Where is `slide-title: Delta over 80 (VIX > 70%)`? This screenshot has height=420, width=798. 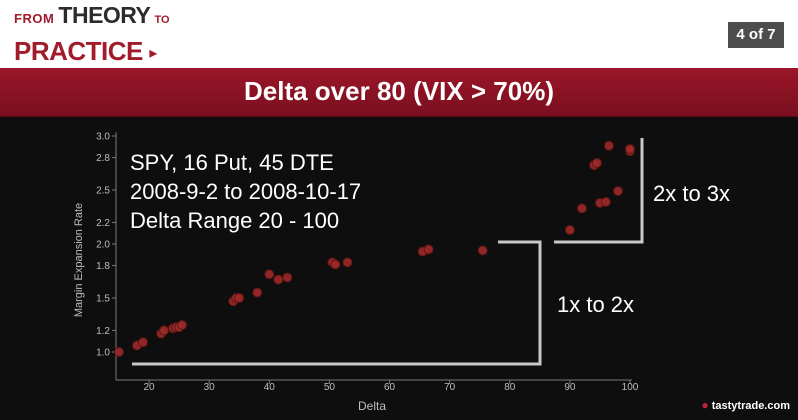
slide-title: Delta over 80 (VIX > 70%) is located at coordinates (399, 91).